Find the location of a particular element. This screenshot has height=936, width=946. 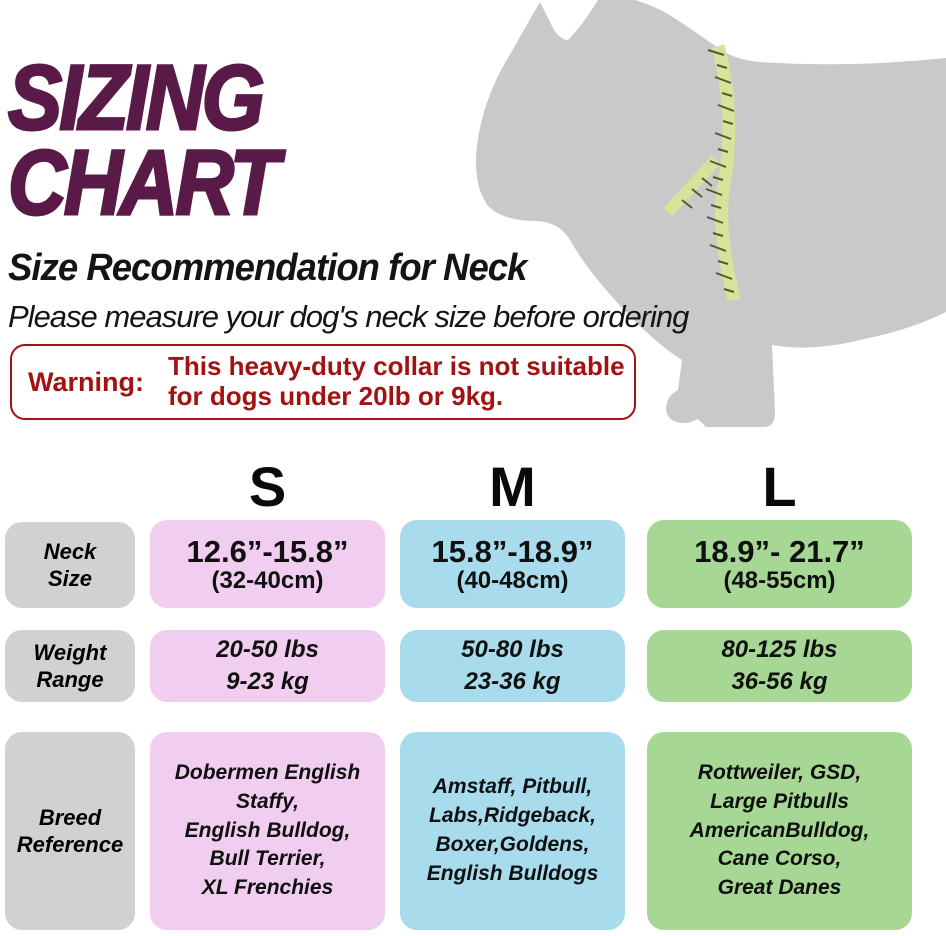

measuring-tape-icon is located at coordinates (726, 173).